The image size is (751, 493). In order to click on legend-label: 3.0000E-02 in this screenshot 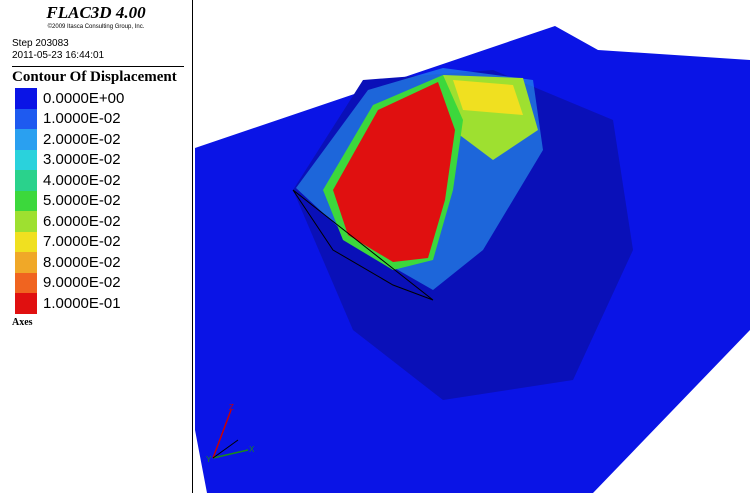, I will do `click(82, 160)`.